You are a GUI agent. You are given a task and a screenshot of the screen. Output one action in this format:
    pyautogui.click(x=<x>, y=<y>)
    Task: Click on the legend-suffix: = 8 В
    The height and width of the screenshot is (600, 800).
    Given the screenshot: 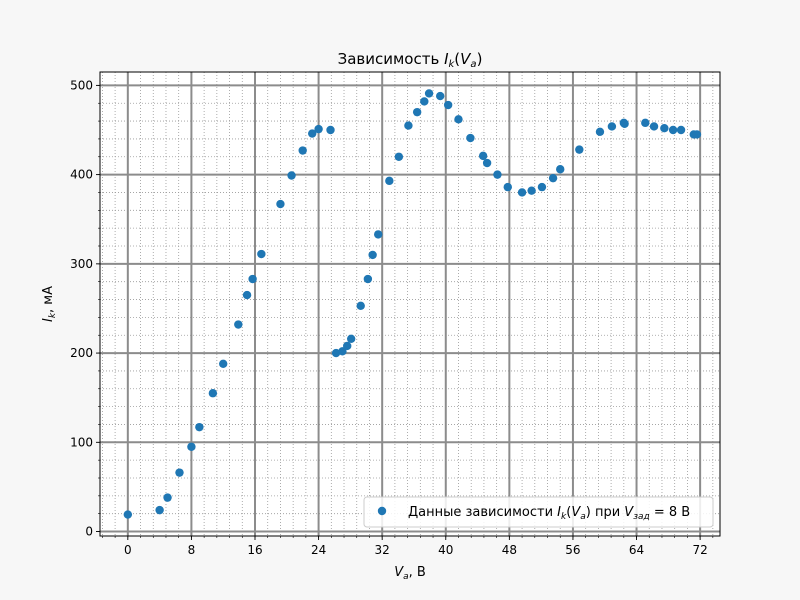 What is the action you would take?
    pyautogui.click(x=670, y=512)
    